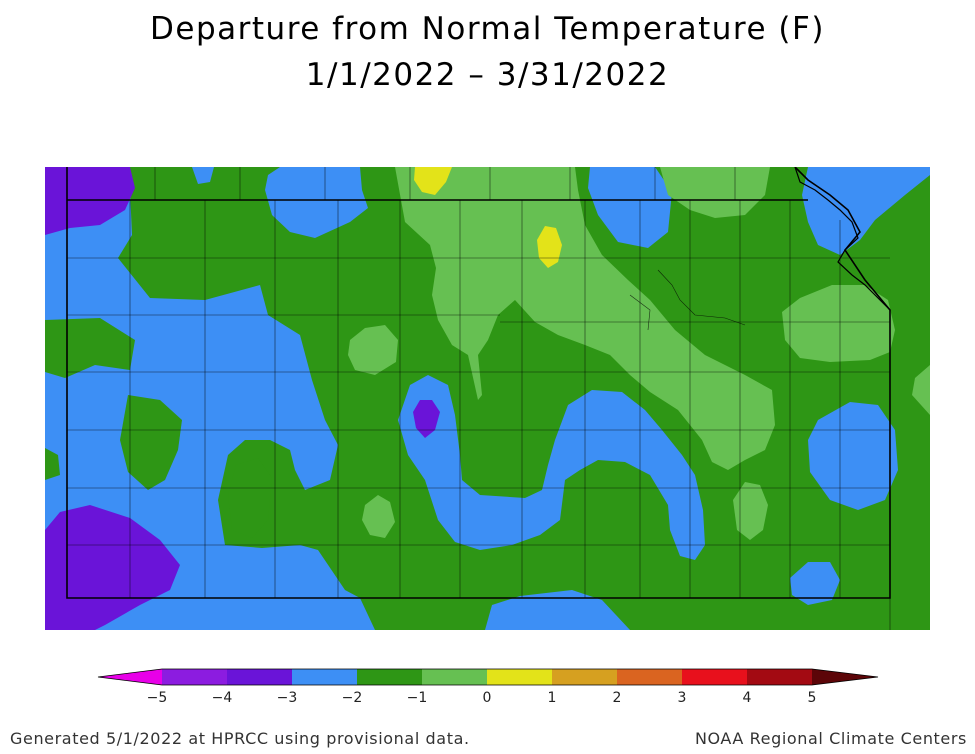 The image size is (975, 754). I want to click on anomaly-region-blue-north-small, so click(203, 175).